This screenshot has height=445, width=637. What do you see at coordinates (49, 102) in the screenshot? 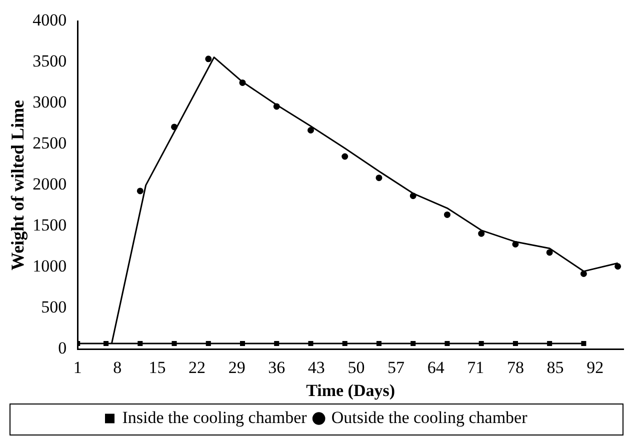
I see `y-tick-label: 3000` at bounding box center [49, 102].